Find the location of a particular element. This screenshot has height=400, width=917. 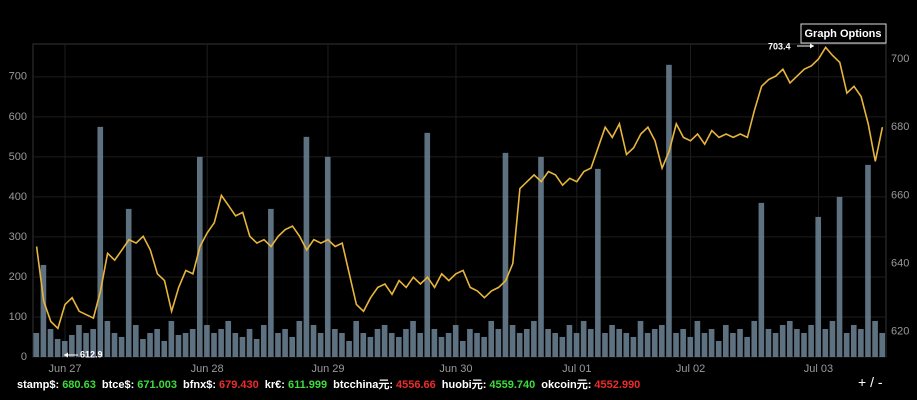

zoom-control: + / - is located at coordinates (870, 382).